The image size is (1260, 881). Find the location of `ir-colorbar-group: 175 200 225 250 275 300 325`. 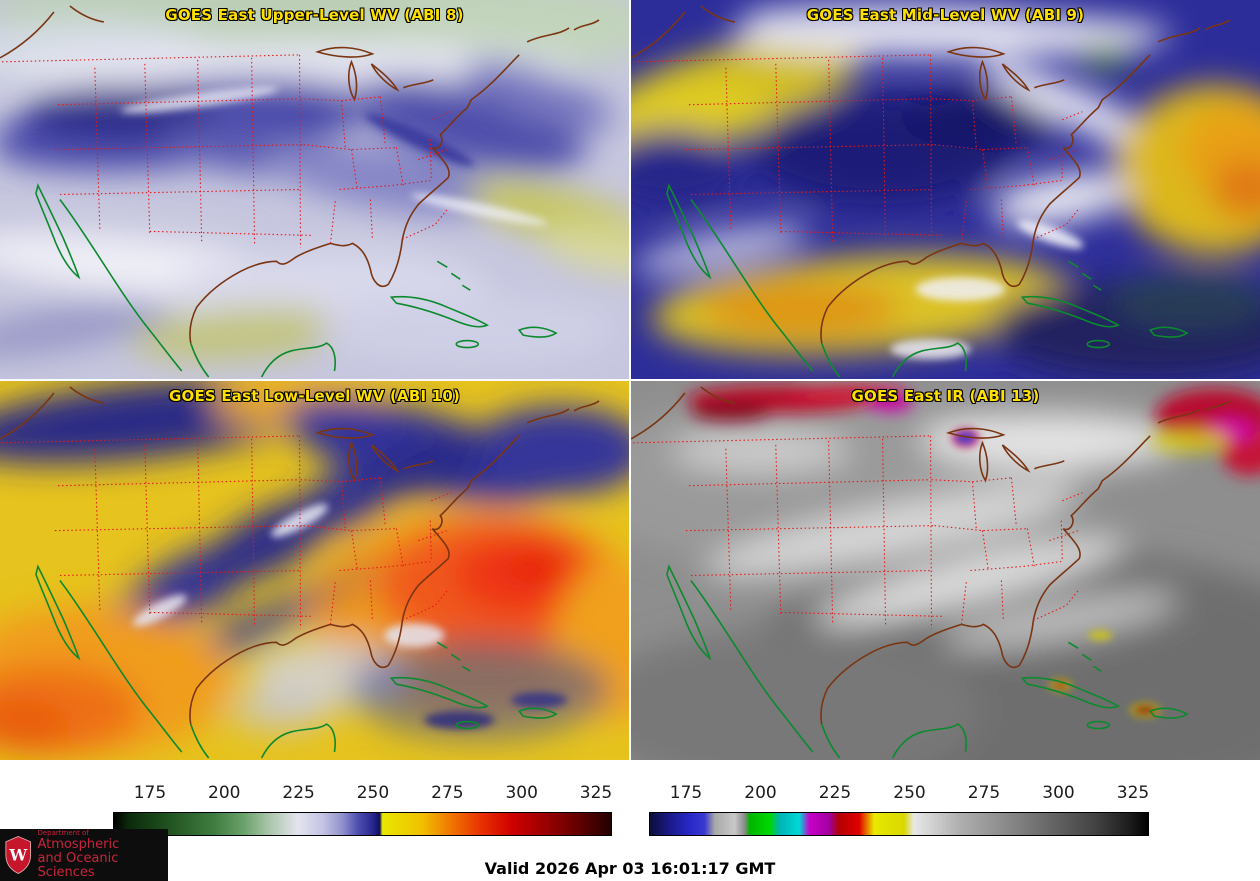

ir-colorbar-group: 175 200 225 250 275 300 325 is located at coordinates (899, 809).